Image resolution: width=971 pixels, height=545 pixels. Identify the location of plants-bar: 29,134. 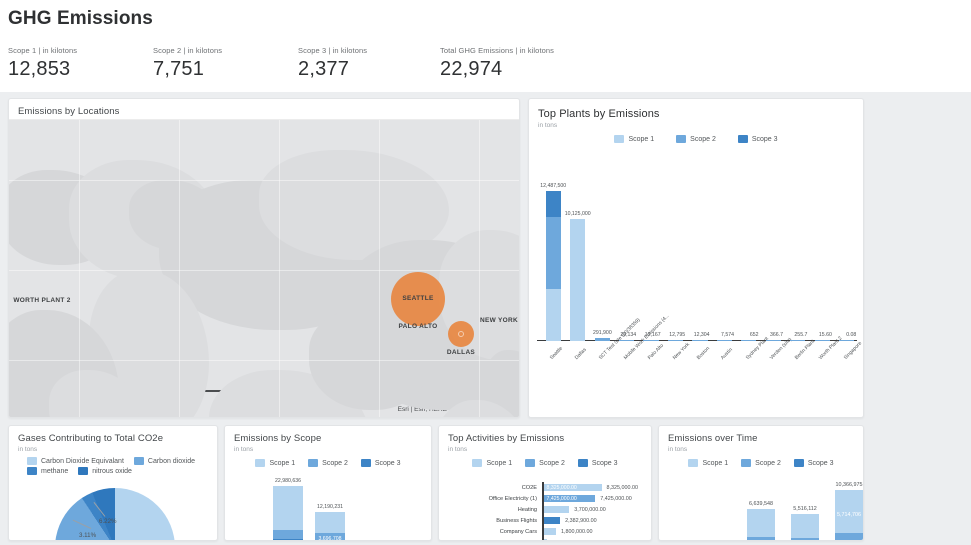
(627, 336).